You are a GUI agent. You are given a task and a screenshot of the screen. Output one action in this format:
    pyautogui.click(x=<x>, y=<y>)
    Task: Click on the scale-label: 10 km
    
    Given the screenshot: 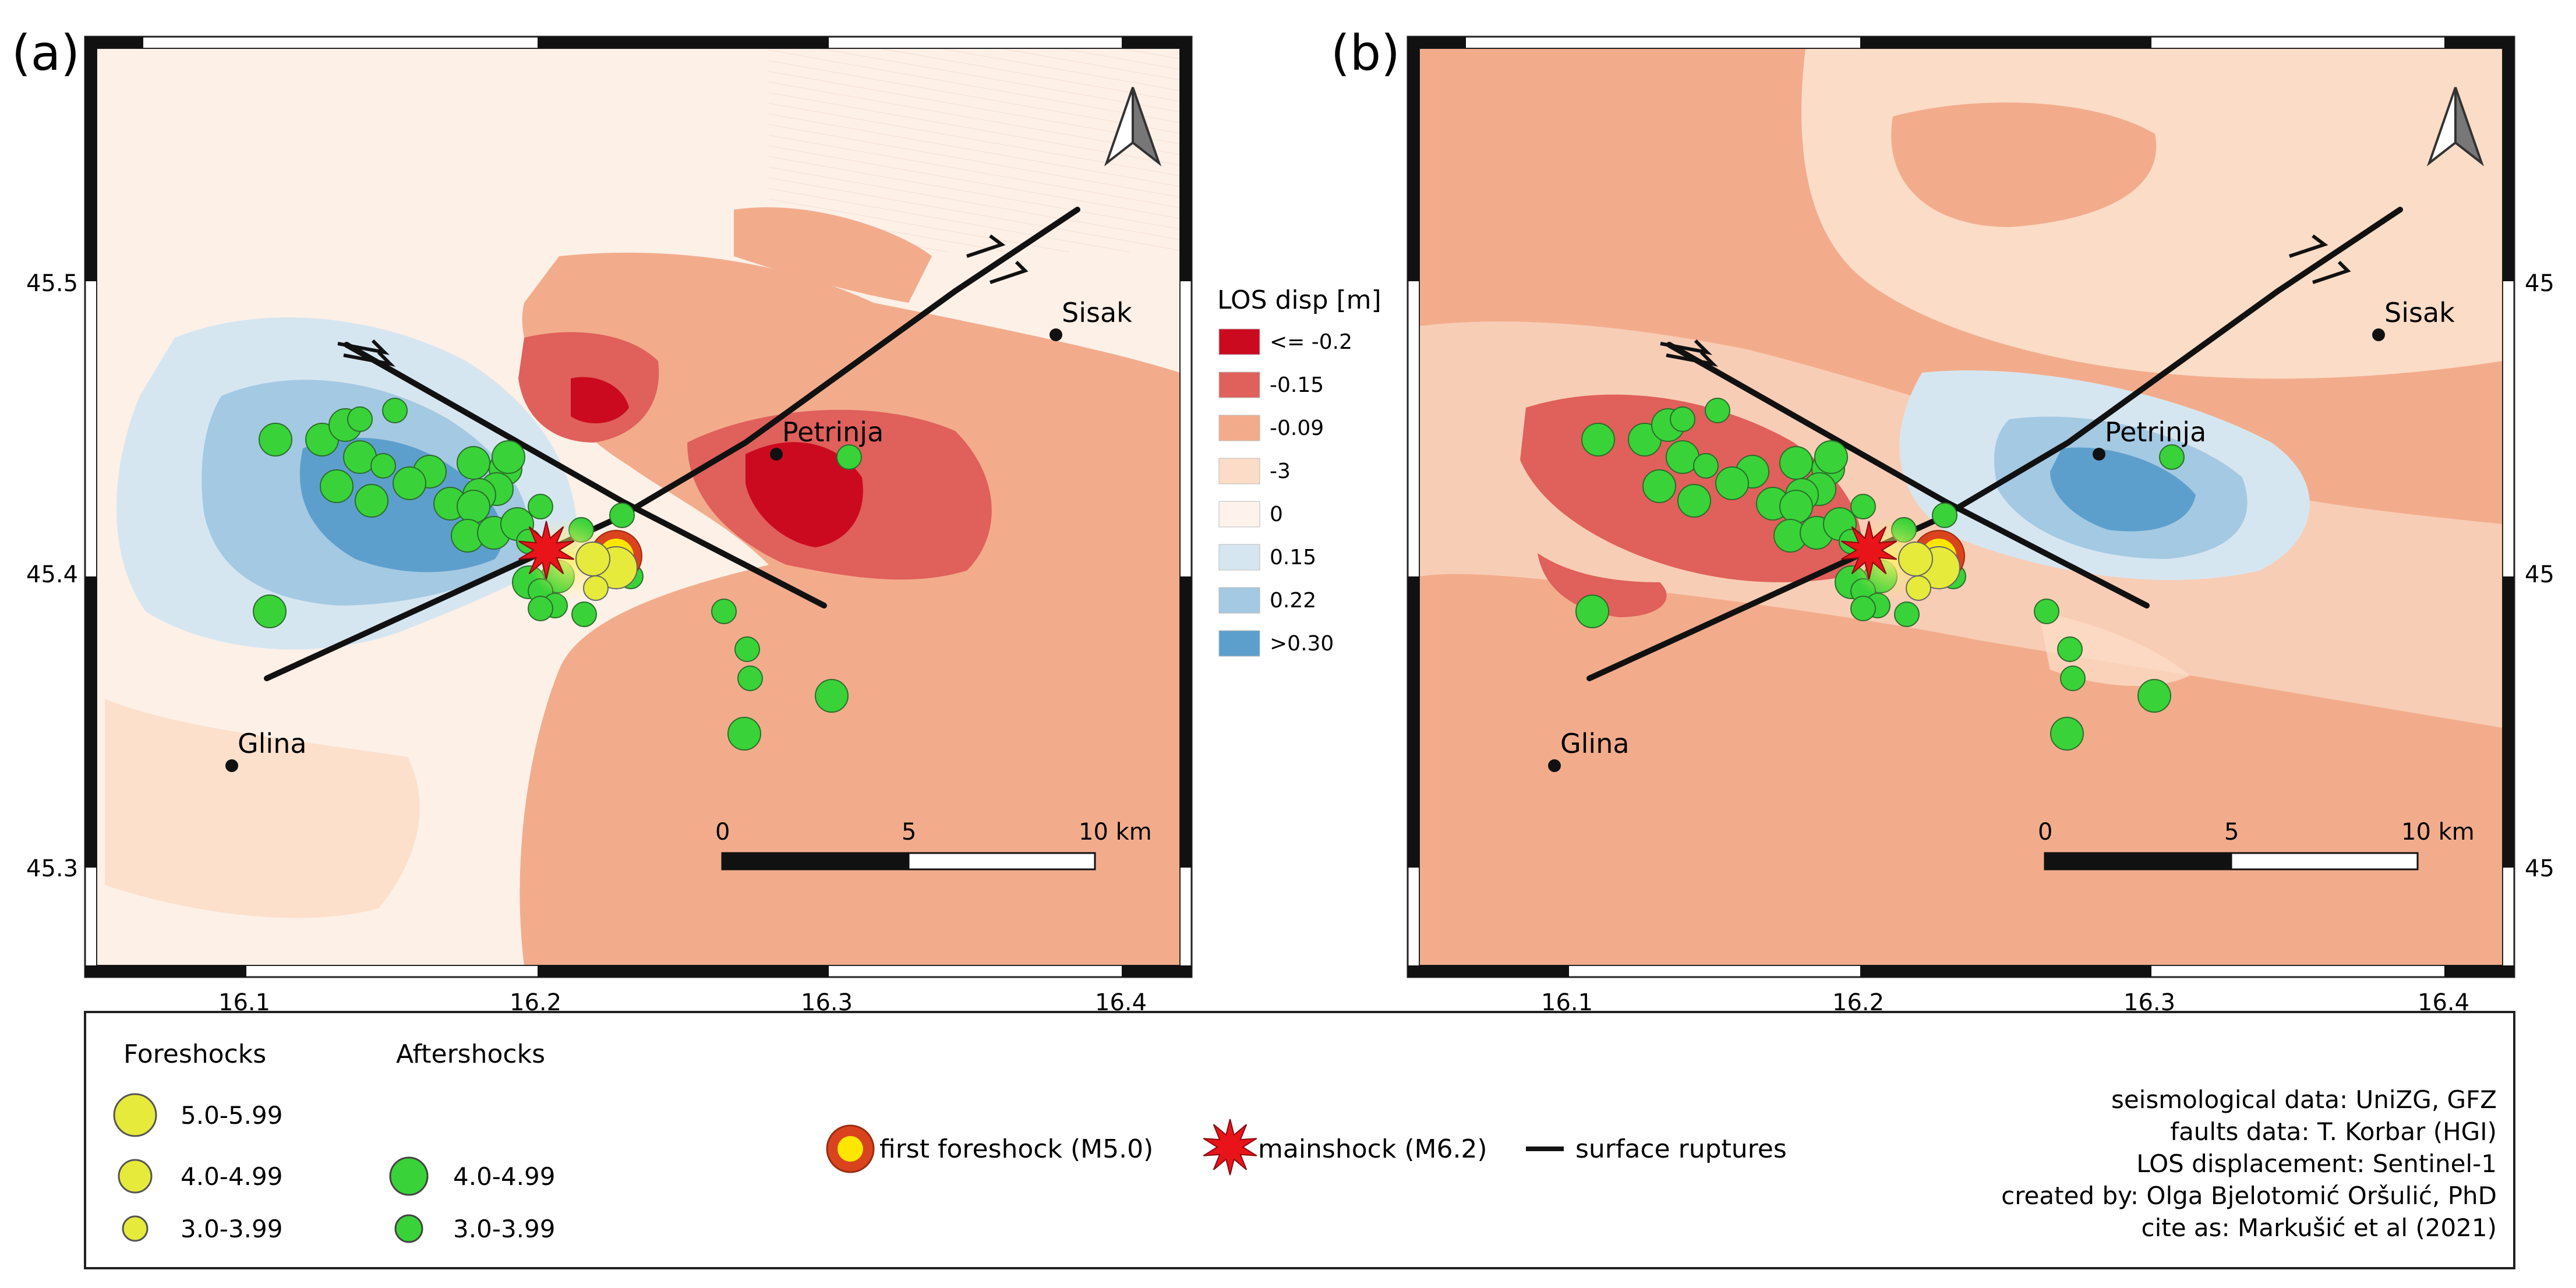 What is the action you would take?
    pyautogui.click(x=1115, y=832)
    